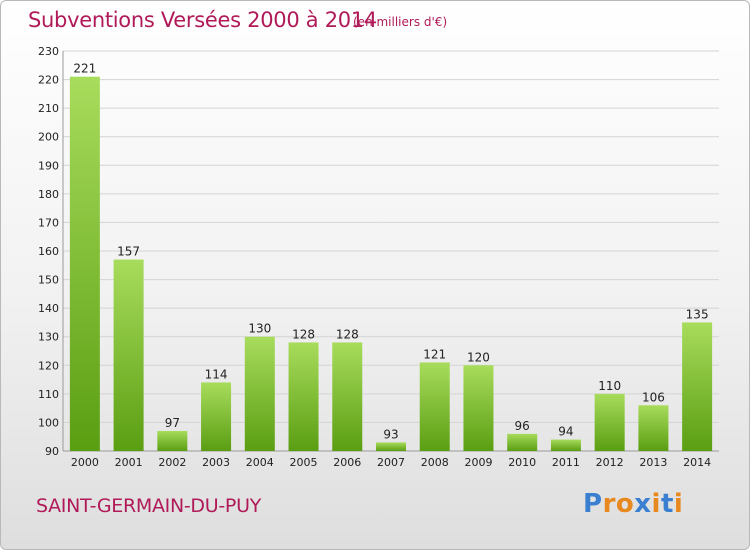 The height and width of the screenshot is (550, 750). I want to click on y-tick-label: 120, so click(48, 365).